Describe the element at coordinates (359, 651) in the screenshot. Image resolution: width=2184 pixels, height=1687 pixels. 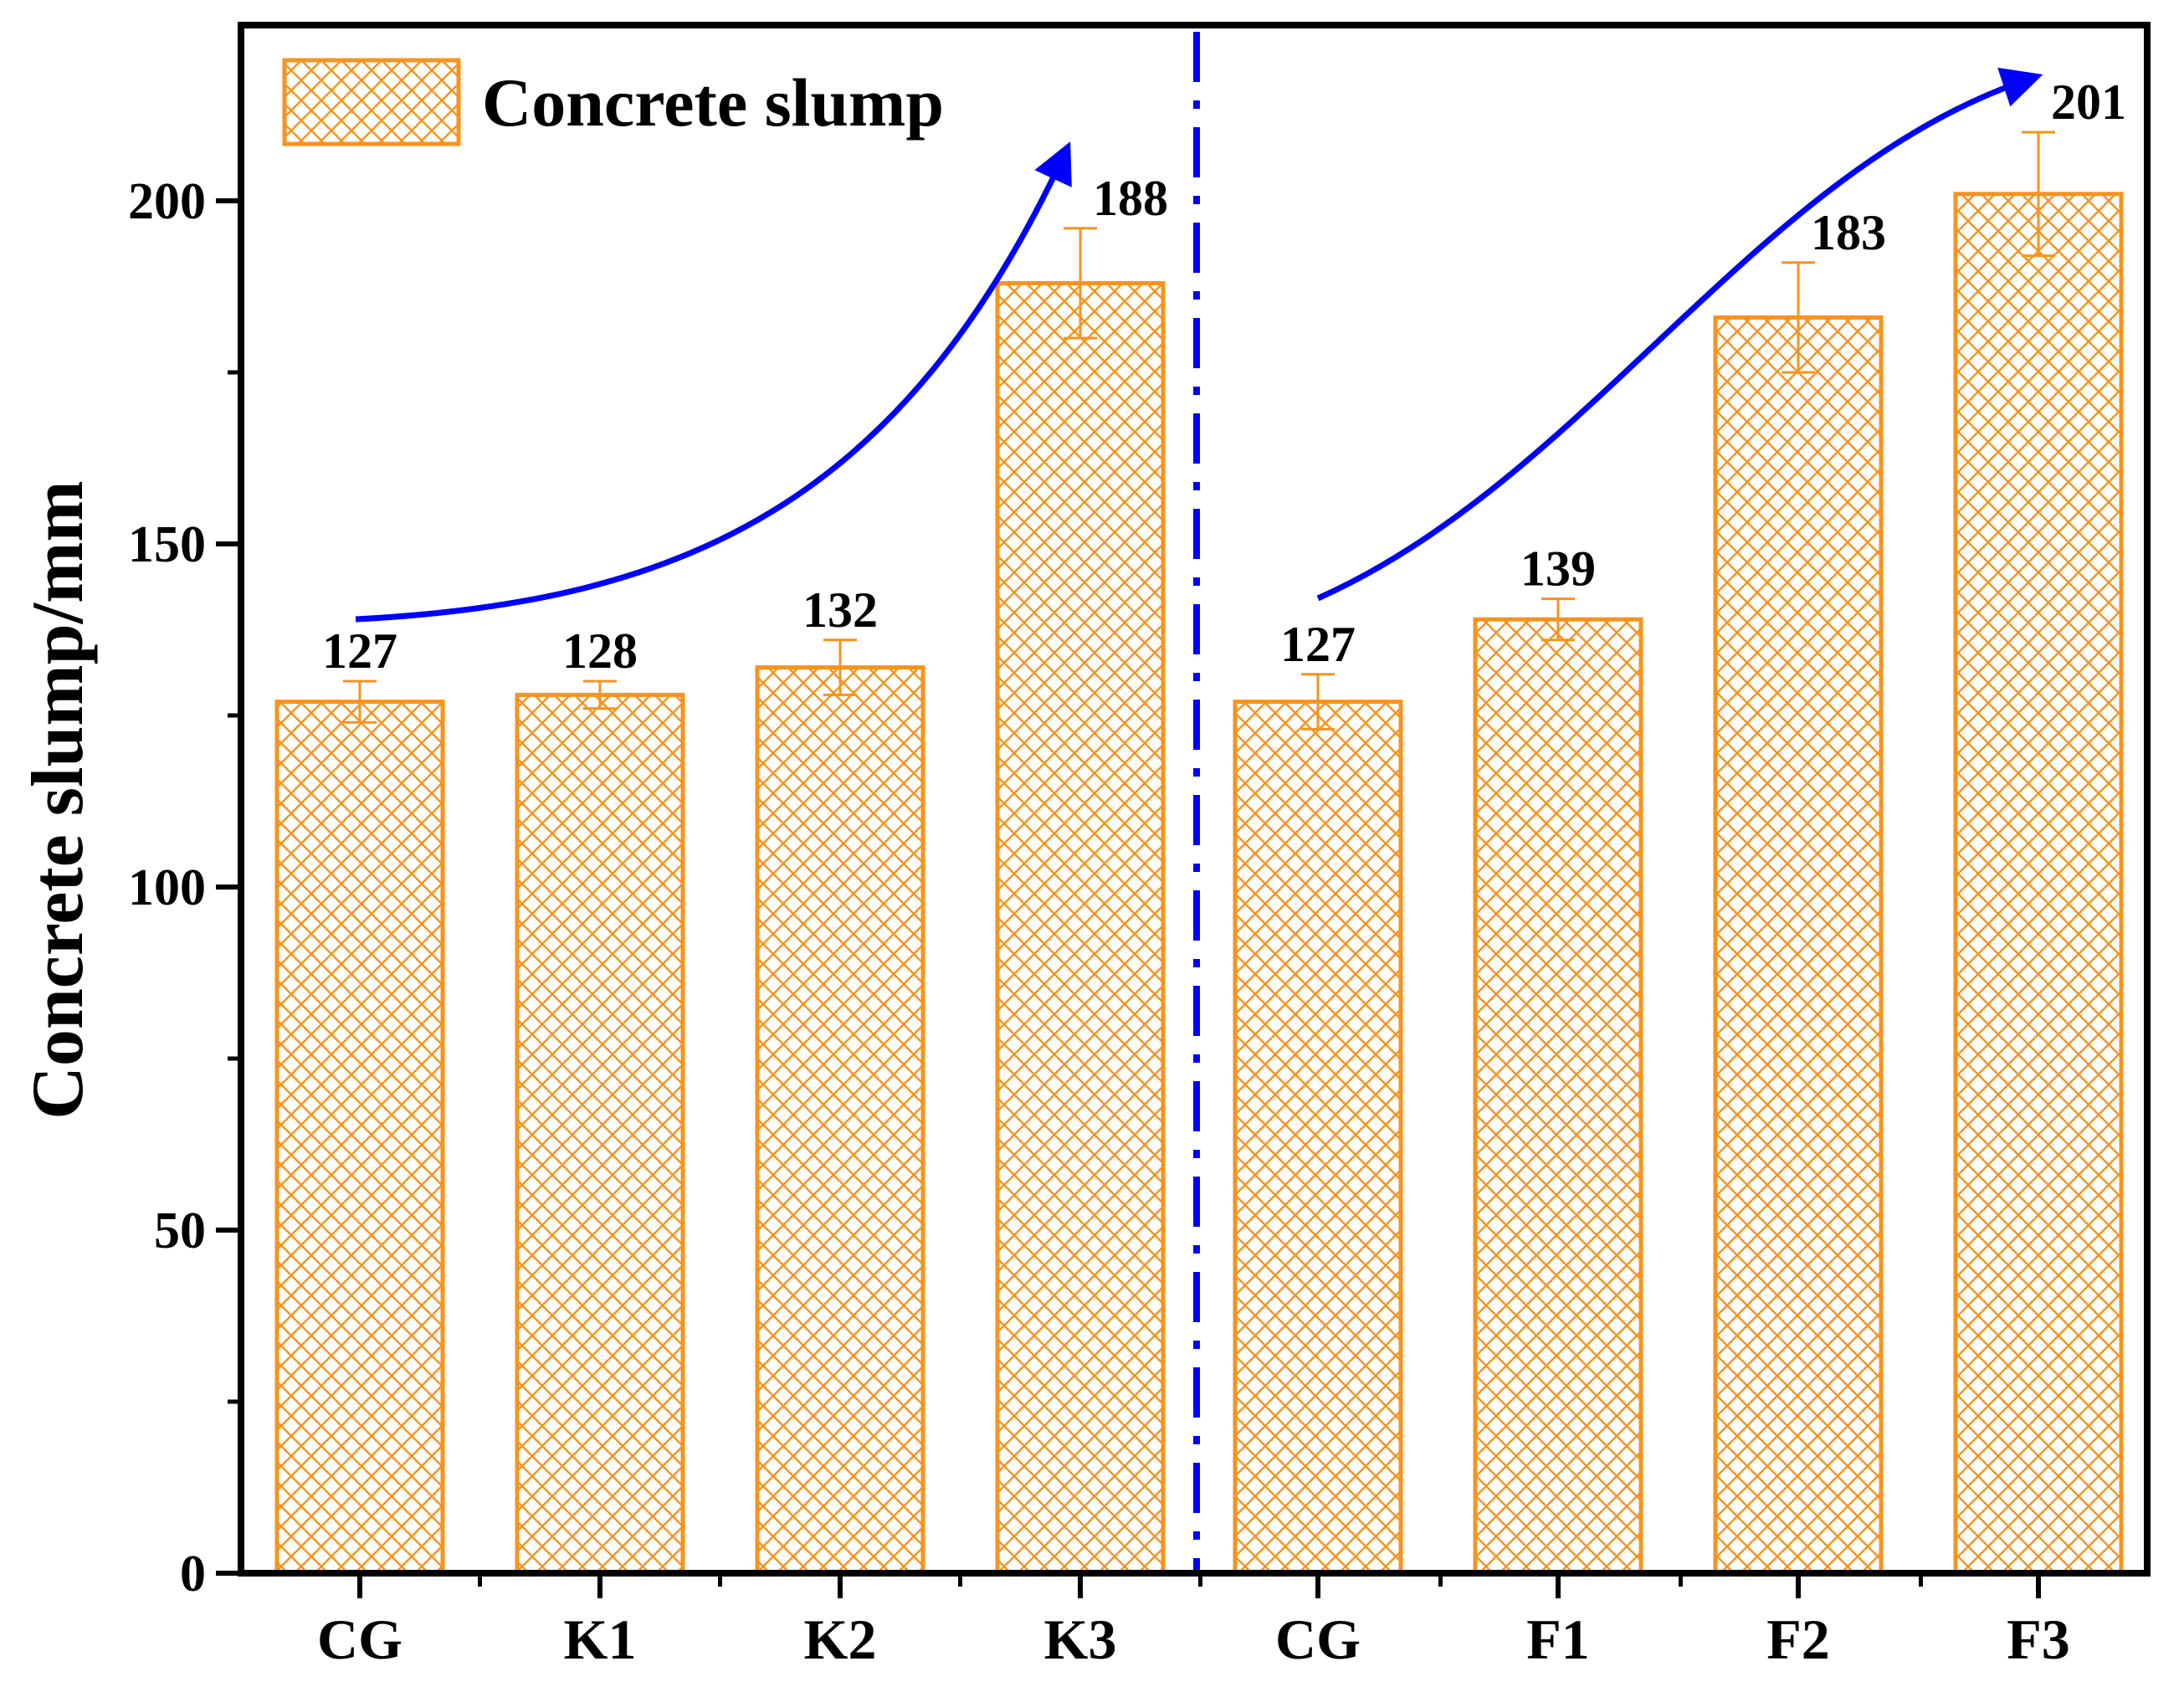
I see `data-label-1: 127` at that location.